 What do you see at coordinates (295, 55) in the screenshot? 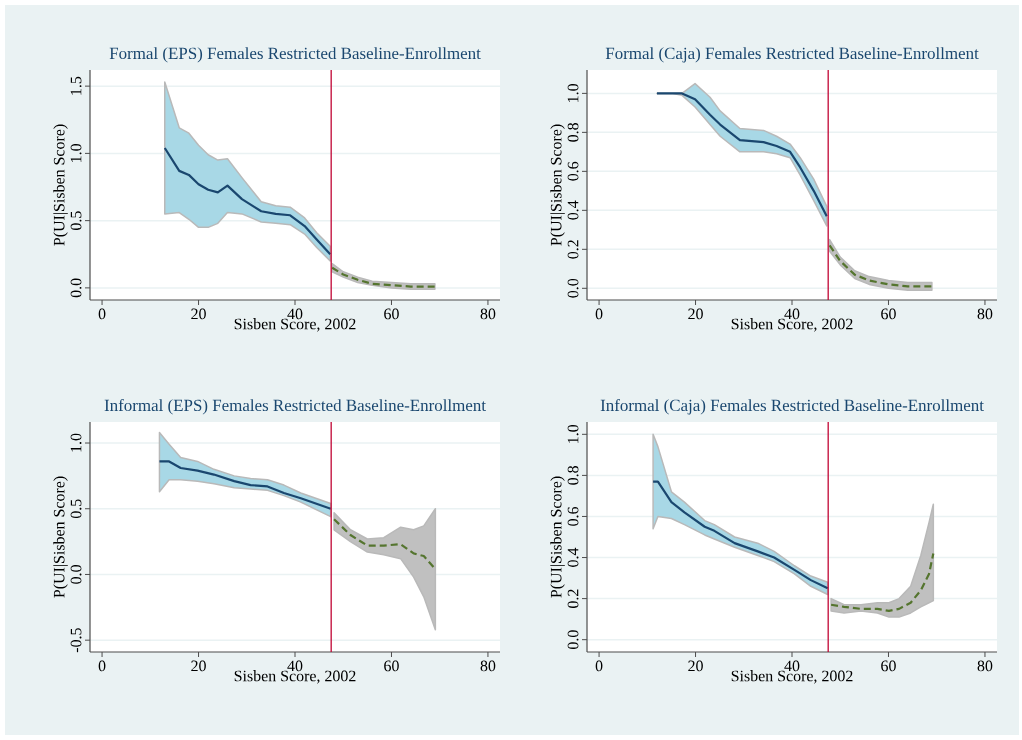
I see `chart-title: Formal (EPS) Females Restricted Baseline-Enrollment` at bounding box center [295, 55].